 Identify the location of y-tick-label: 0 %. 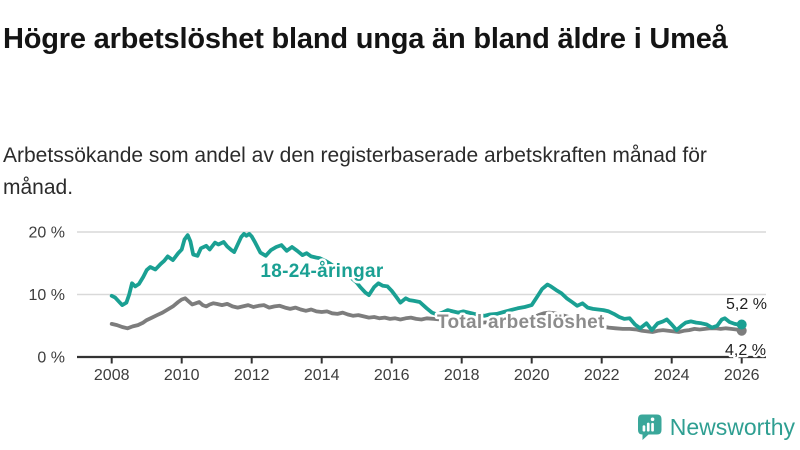
(51, 358).